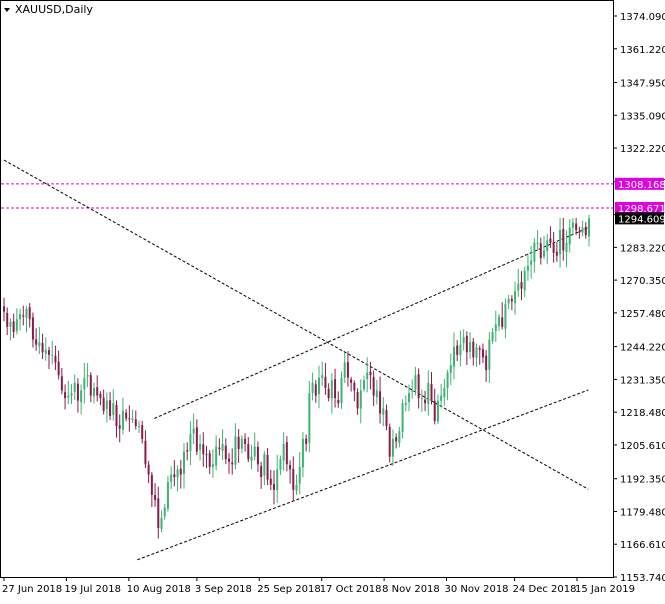  What do you see at coordinates (642, 348) in the screenshot?
I see `y-tick-label: 1244.220` at bounding box center [642, 348].